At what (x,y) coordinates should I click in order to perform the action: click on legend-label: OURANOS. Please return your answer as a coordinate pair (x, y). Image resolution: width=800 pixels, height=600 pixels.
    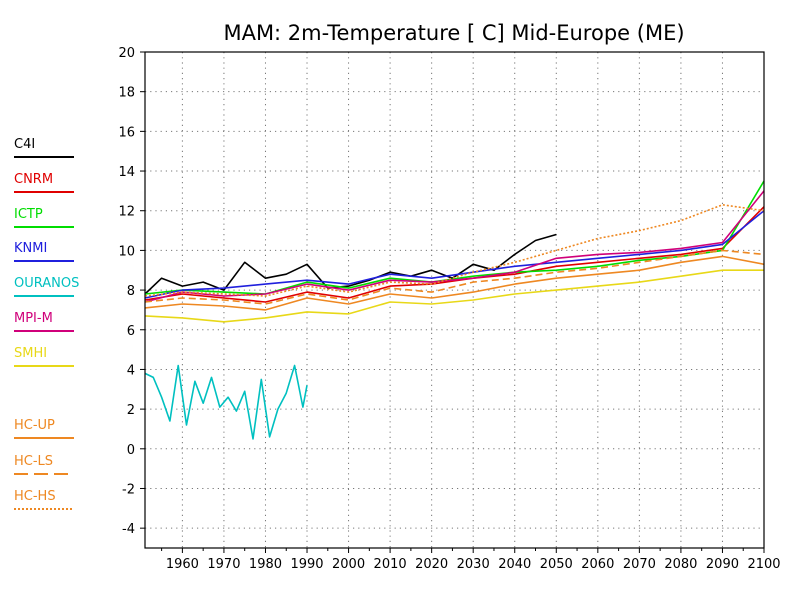
    Looking at the image, I should click on (46, 283).